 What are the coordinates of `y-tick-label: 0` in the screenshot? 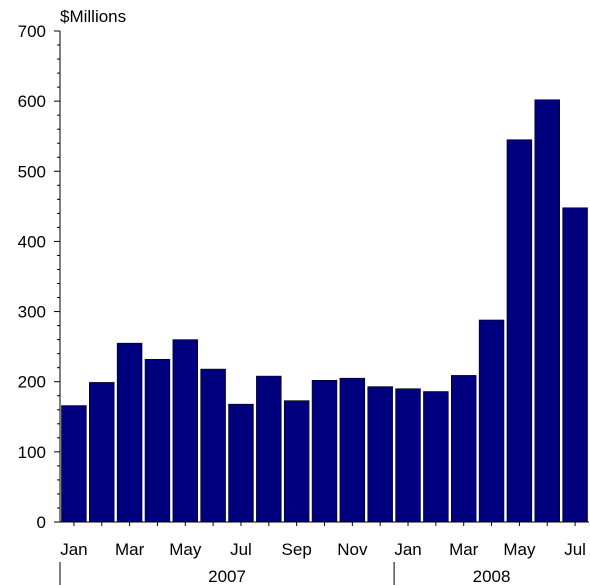 It's located at (41, 522).